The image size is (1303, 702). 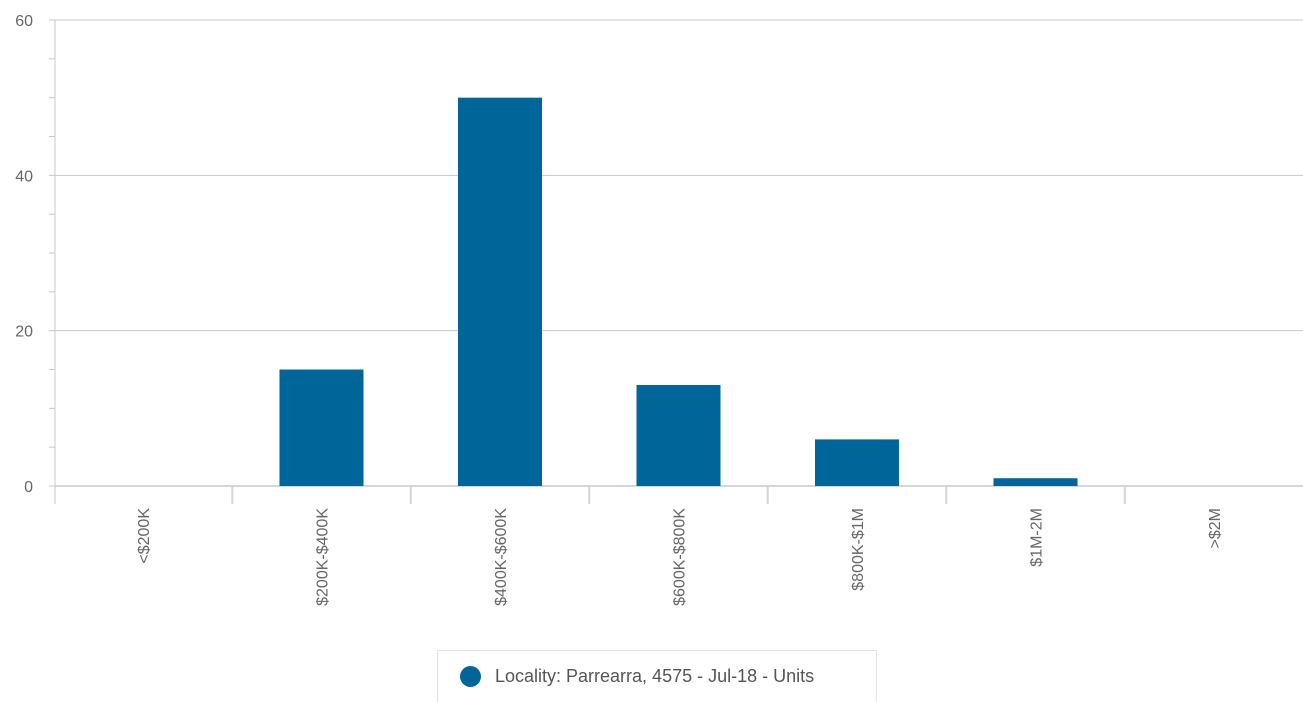 What do you see at coordinates (35, 258) in the screenshot?
I see `y-axis: 0 20 40 60` at bounding box center [35, 258].